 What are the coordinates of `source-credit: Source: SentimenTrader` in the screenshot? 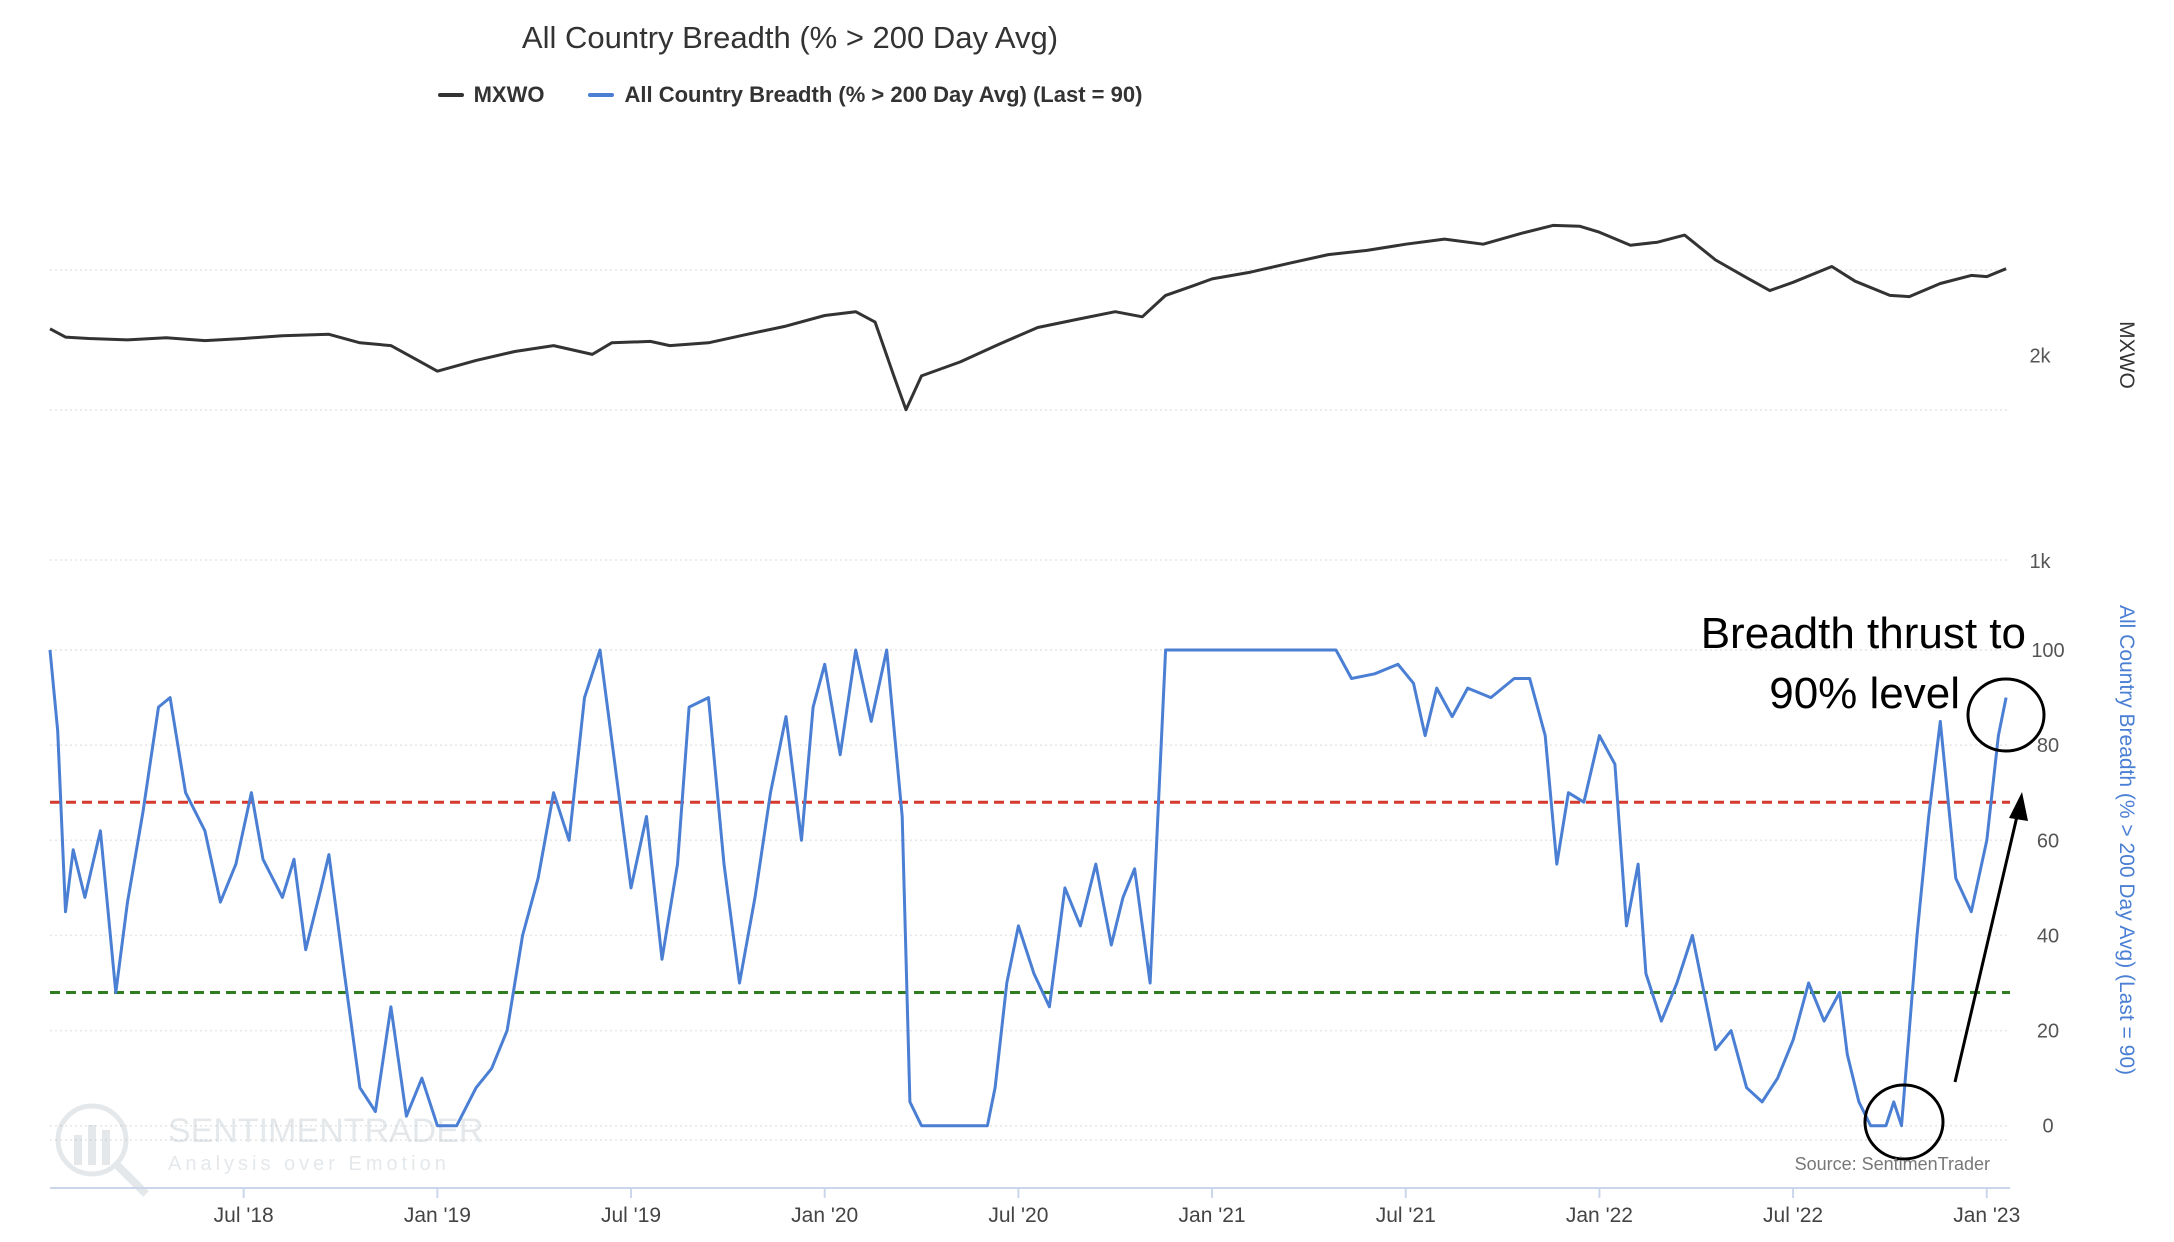 It's located at (1892, 1164).